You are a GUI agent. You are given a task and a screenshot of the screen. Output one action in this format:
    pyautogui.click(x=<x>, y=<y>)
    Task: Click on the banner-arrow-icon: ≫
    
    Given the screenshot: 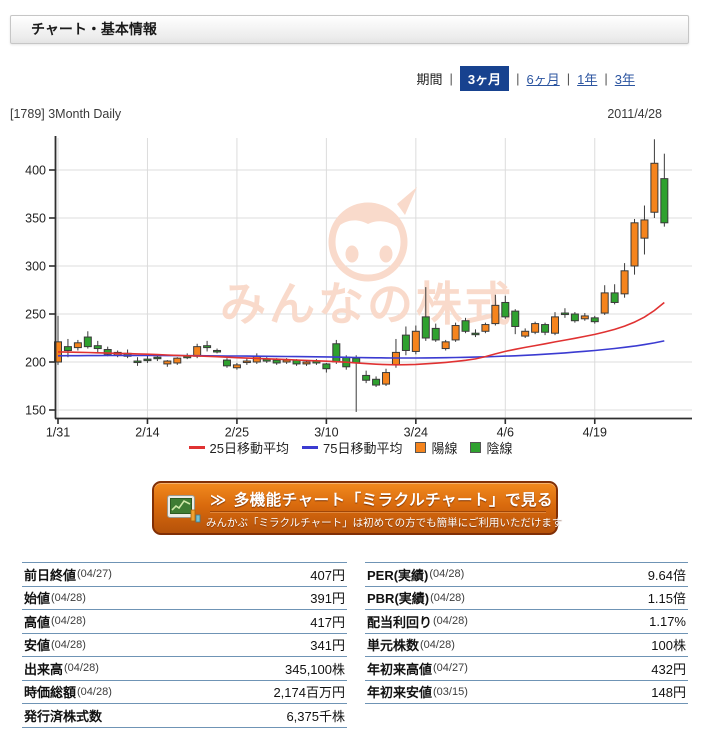 What is the action you would take?
    pyautogui.click(x=218, y=500)
    